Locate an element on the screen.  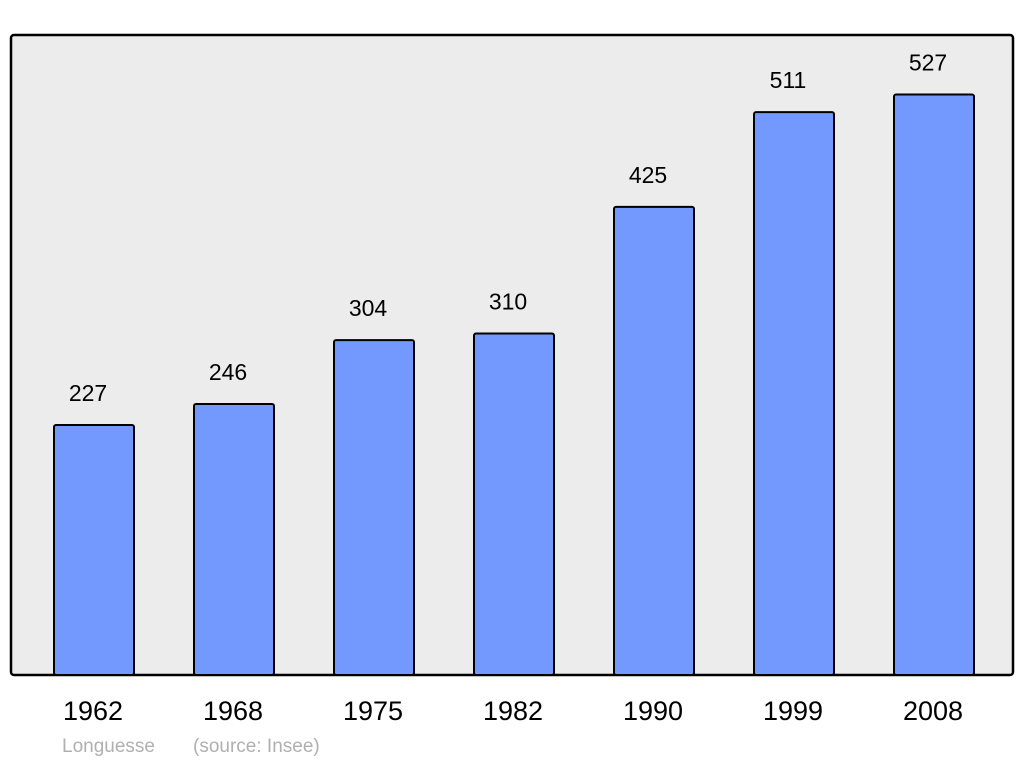
x-tick-label: 1962 is located at coordinates (93, 711).